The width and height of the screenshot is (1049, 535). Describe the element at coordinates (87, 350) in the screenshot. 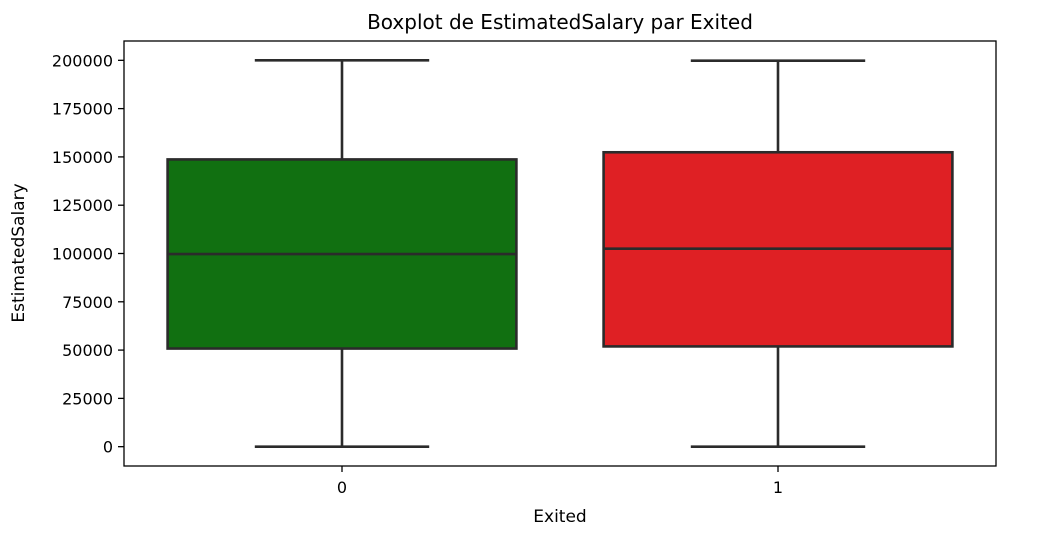

I see `y-tick-label-50000: 50000` at that location.